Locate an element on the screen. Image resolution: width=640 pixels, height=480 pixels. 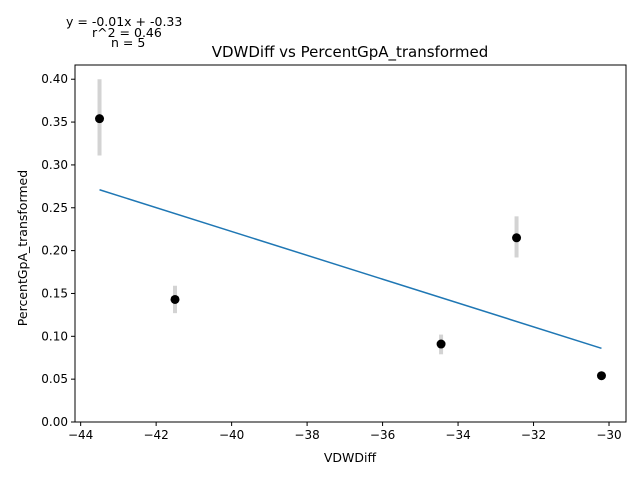
r-squared-annotation: r^2 = 0.46 is located at coordinates (127, 32).